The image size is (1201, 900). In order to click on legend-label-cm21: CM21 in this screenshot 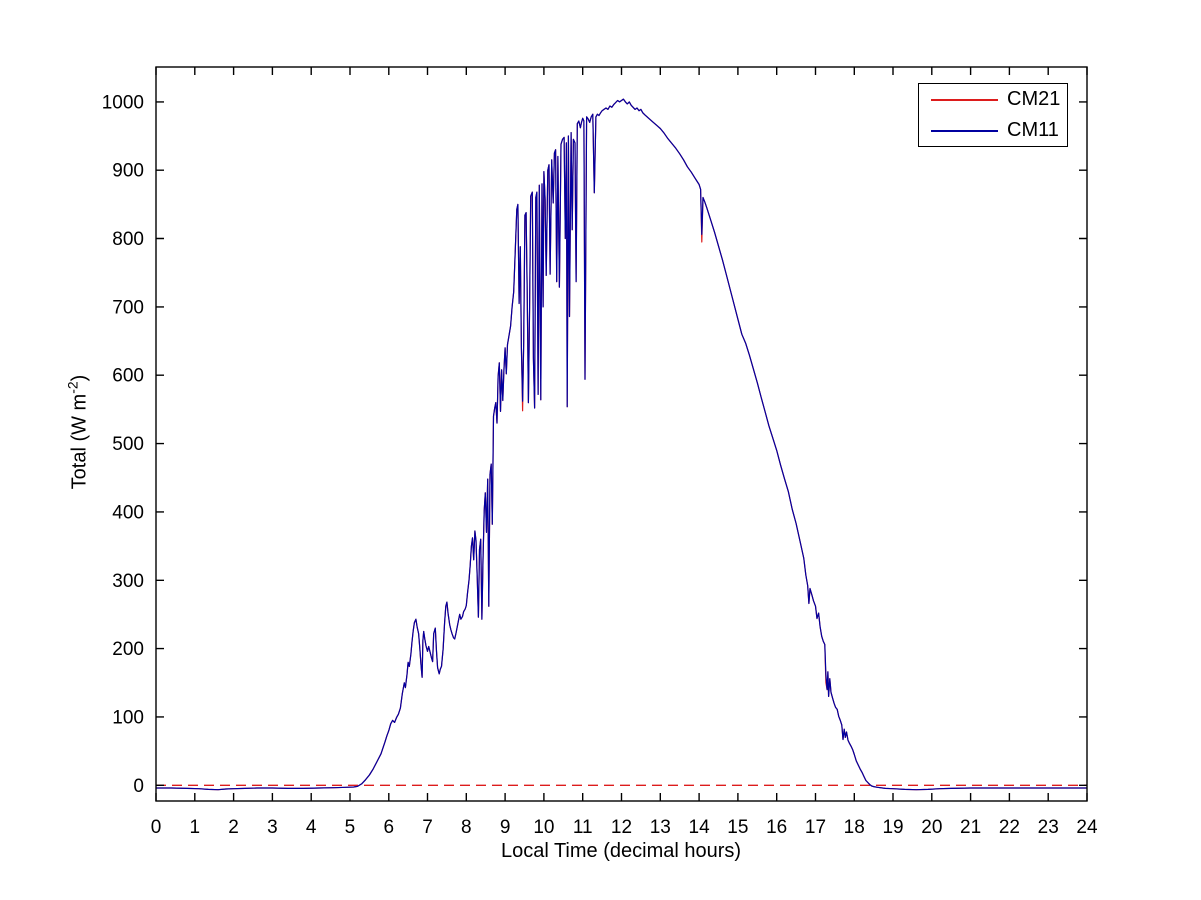, I will do `click(1034, 99)`.